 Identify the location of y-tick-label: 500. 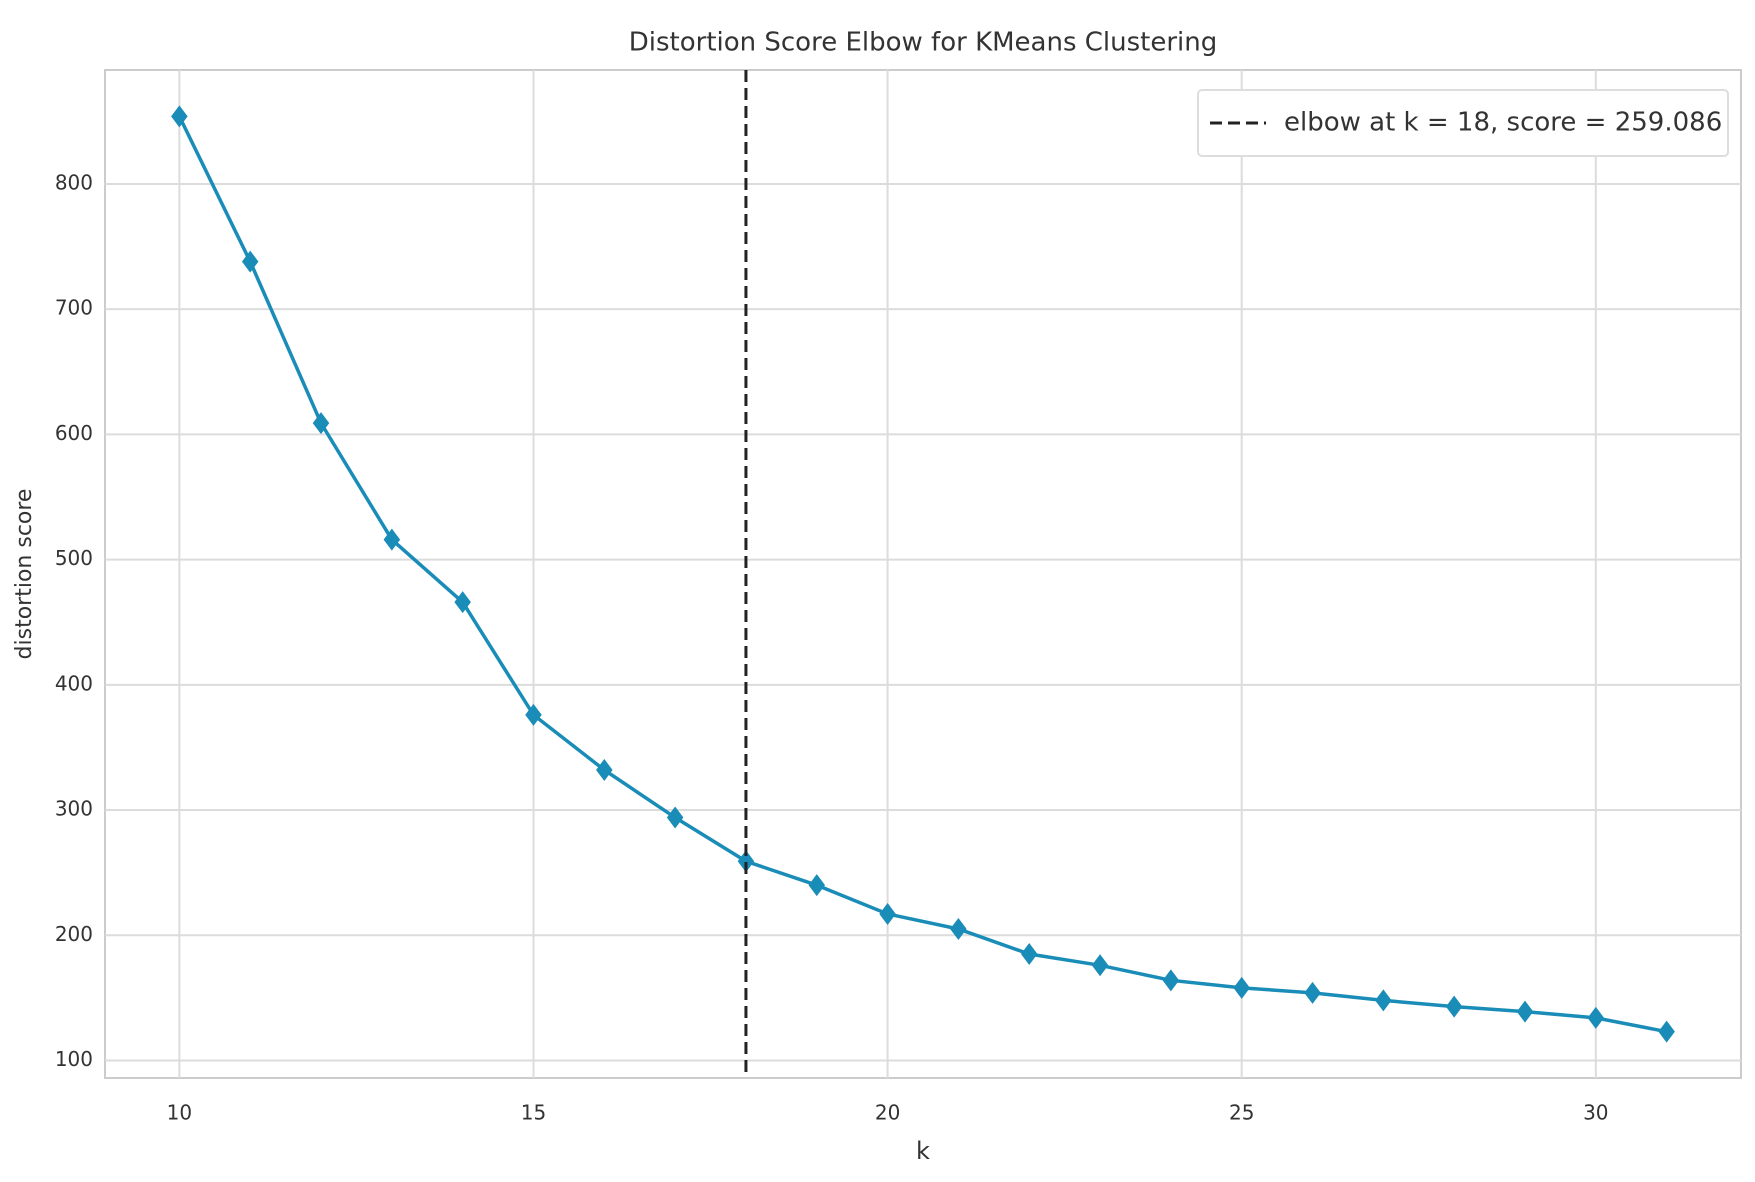
(74, 558).